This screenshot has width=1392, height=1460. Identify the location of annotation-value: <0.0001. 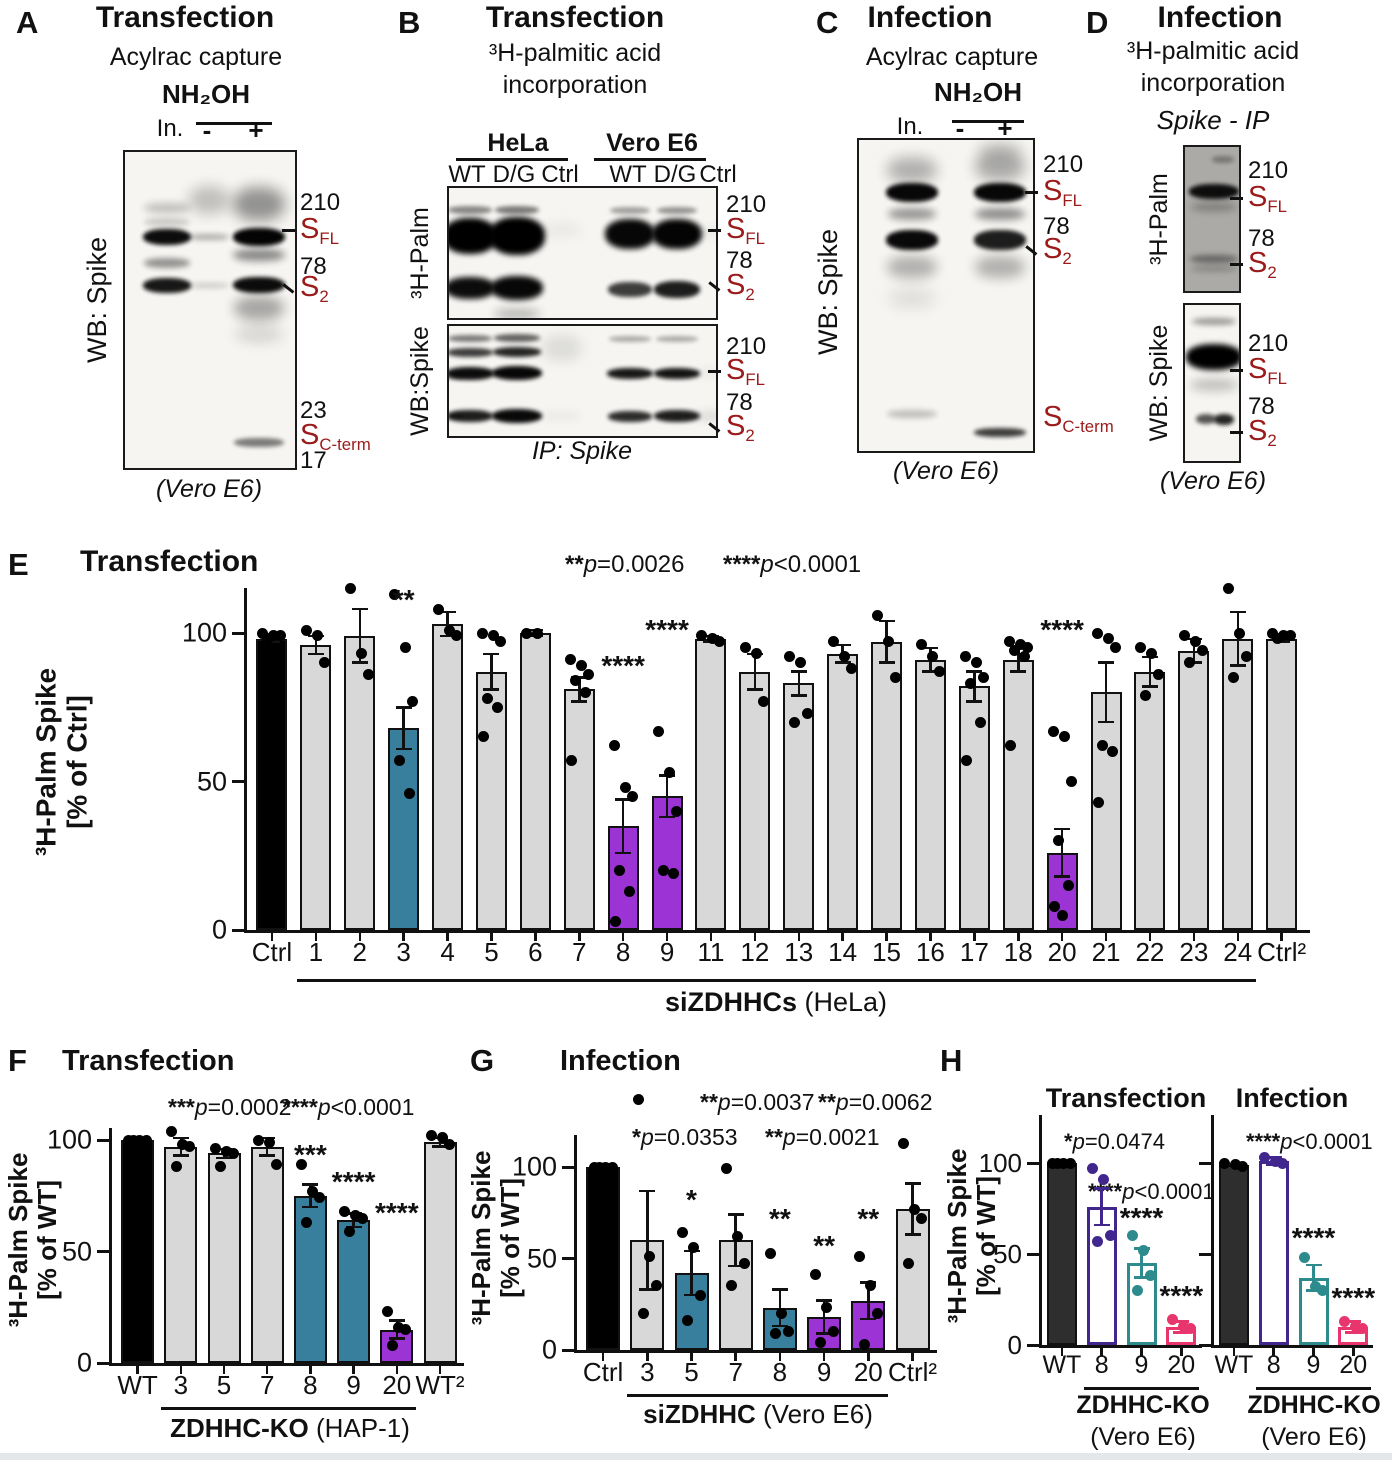
(817, 564).